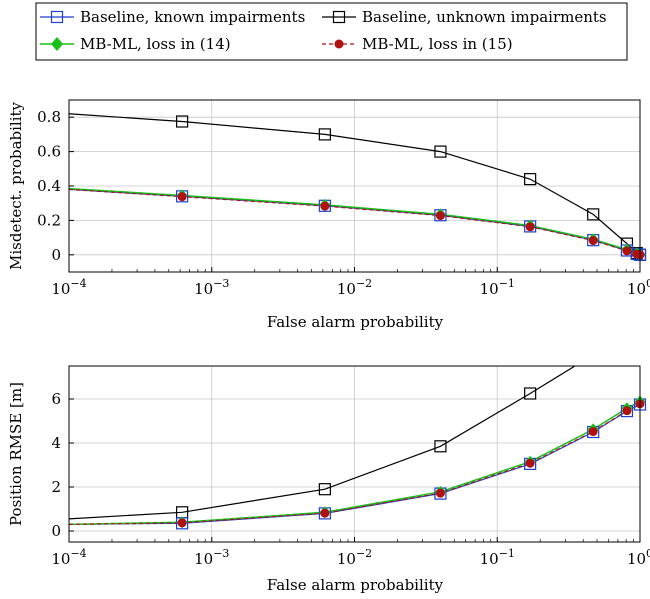 This screenshot has width=650, height=599. Describe the element at coordinates (355, 322) in the screenshot. I see `plot-misdetection-xlabel: False alarm probability` at that location.